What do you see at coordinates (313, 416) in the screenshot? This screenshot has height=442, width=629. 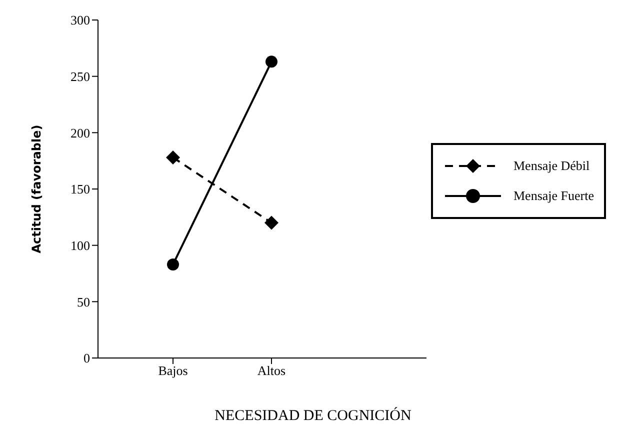 I see `x-axis-title: NECESIDAD DE COGNICIÓN` at bounding box center [313, 416].